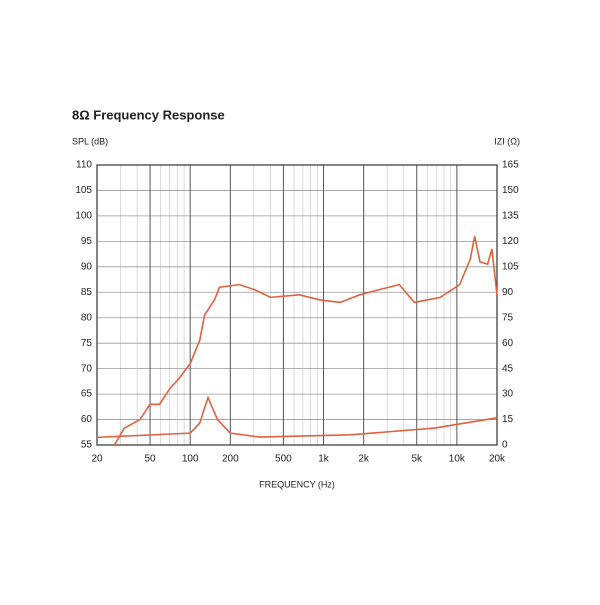 This screenshot has width=600, height=605. I want to click on y2-tick-label: 15, so click(508, 419).